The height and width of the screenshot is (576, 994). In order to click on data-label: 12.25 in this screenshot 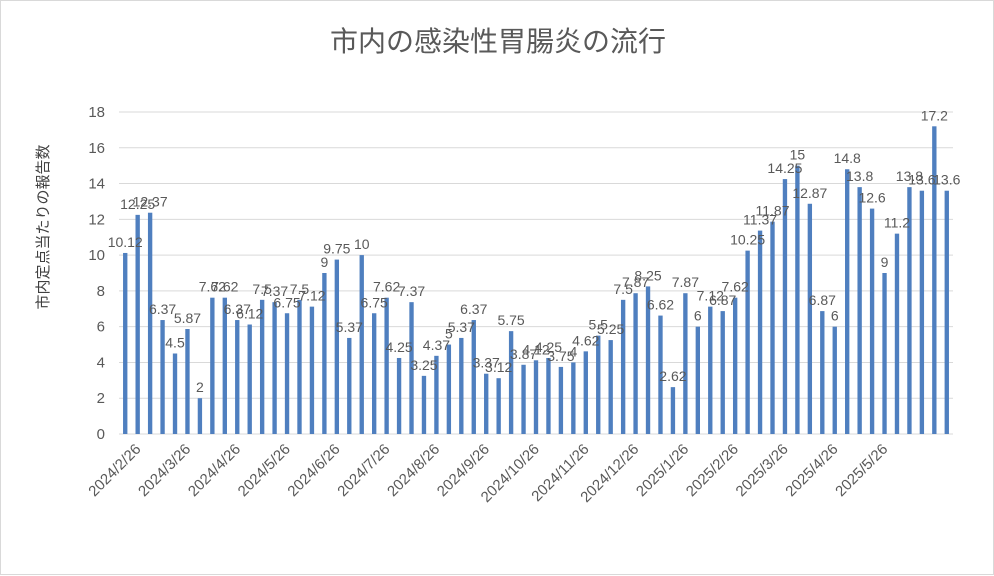, I will do `click(137, 204)`.